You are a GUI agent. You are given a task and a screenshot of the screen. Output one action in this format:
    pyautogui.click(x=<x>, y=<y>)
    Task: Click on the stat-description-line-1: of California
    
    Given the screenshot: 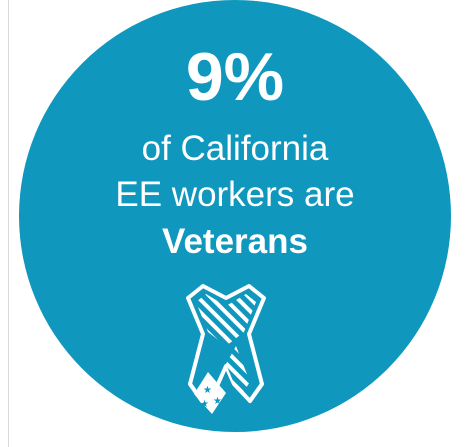 What is the action you would take?
    pyautogui.click(x=235, y=148)
    